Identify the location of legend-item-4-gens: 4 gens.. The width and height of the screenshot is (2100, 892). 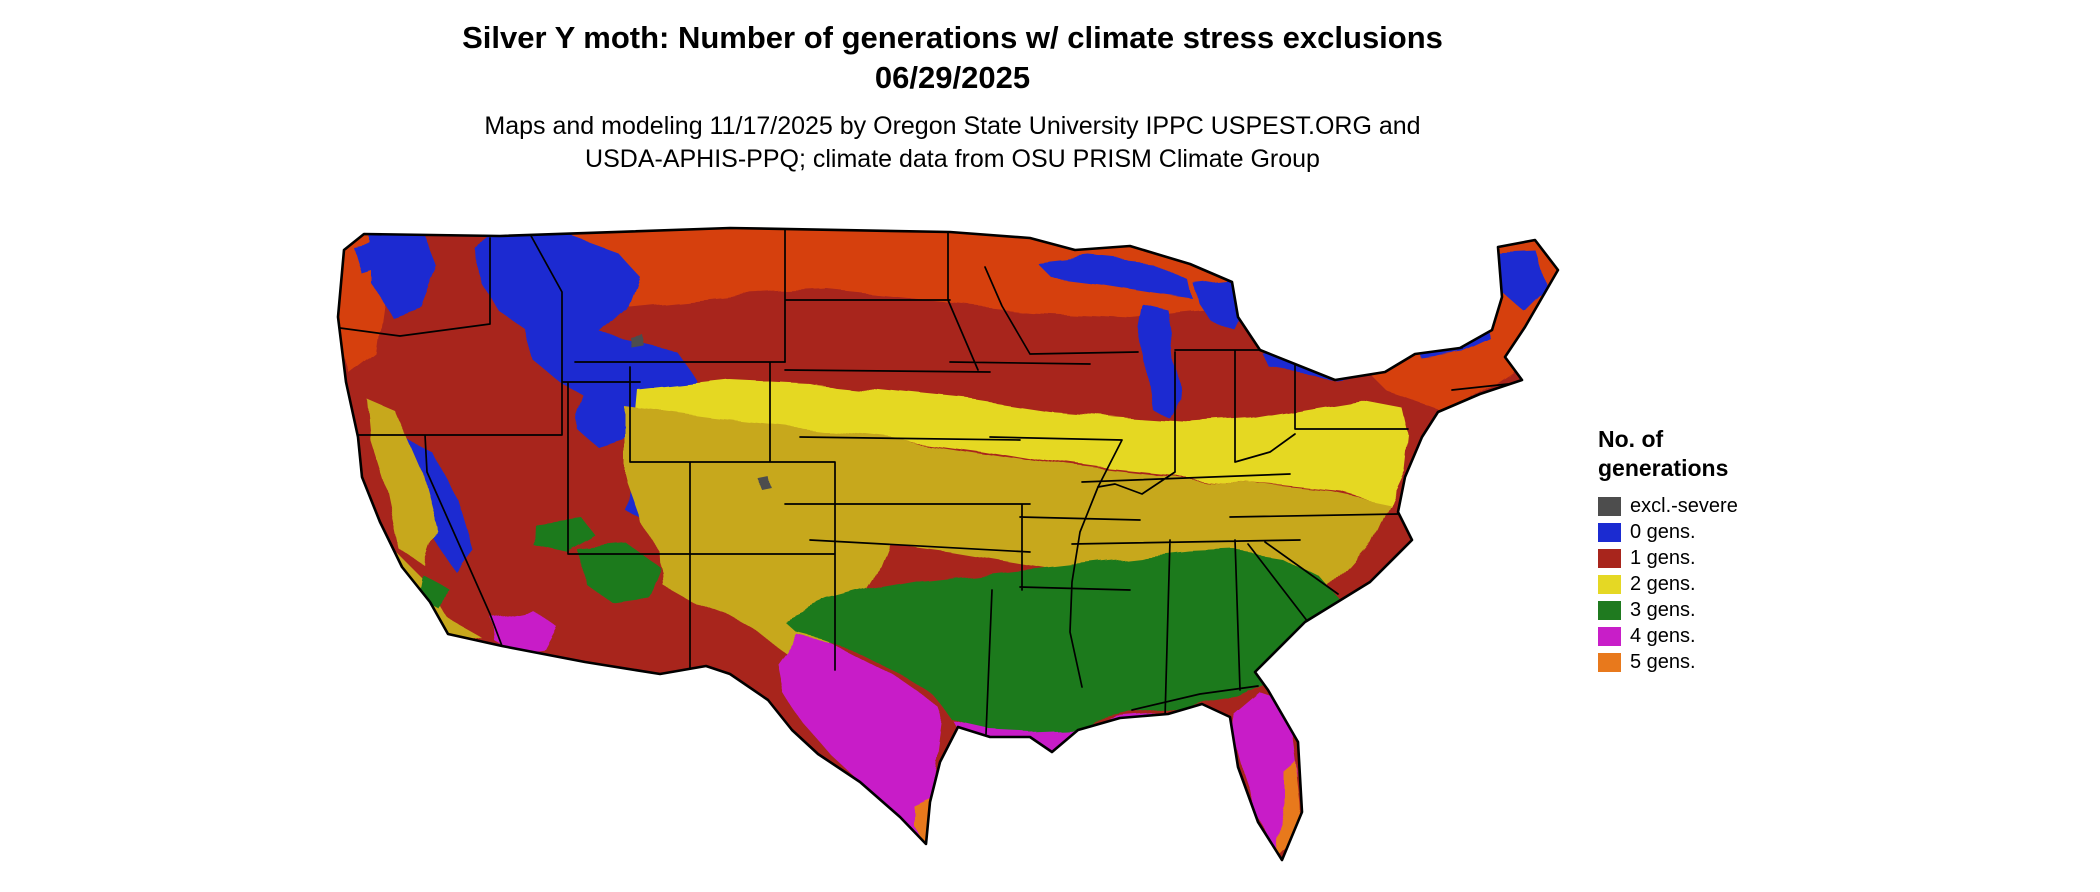
(1718, 636).